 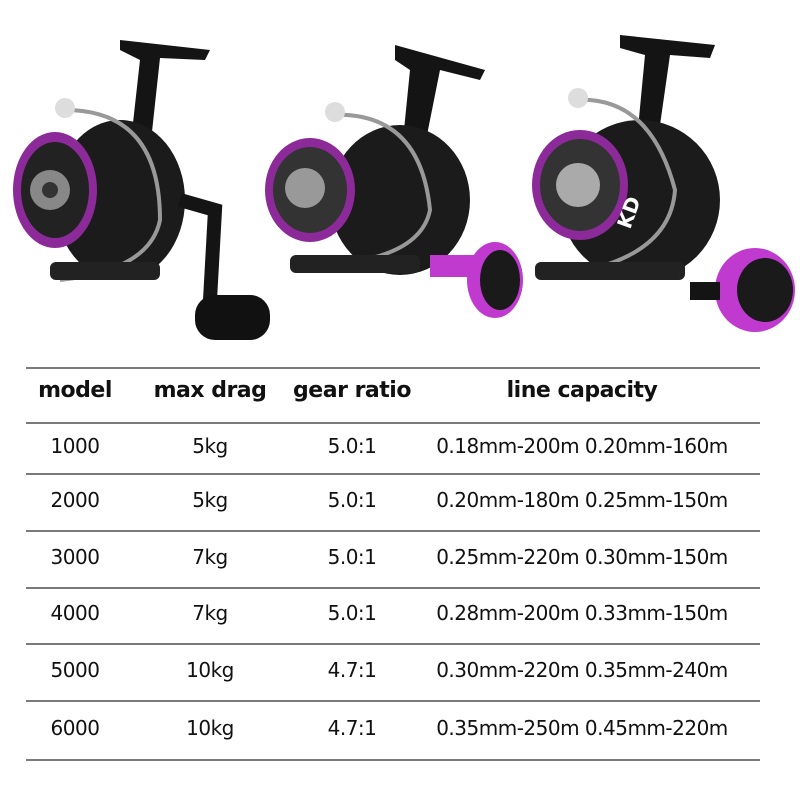 I want to click on cell-line-capacity: 0.20mm-180m 0.25mm-150m, so click(x=582, y=499).